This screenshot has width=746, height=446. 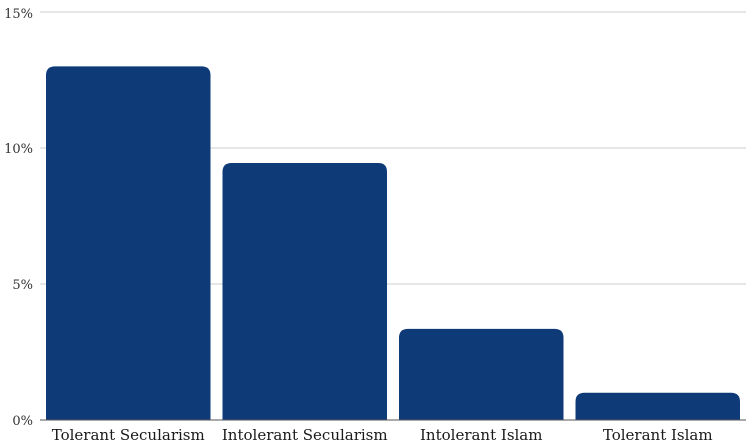 I want to click on x-category-label: Intolerant Secularism, so click(x=305, y=435).